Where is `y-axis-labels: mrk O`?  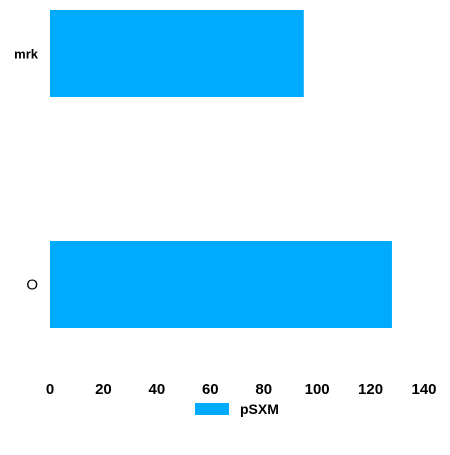 y-axis-labels: mrk O is located at coordinates (26, 170).